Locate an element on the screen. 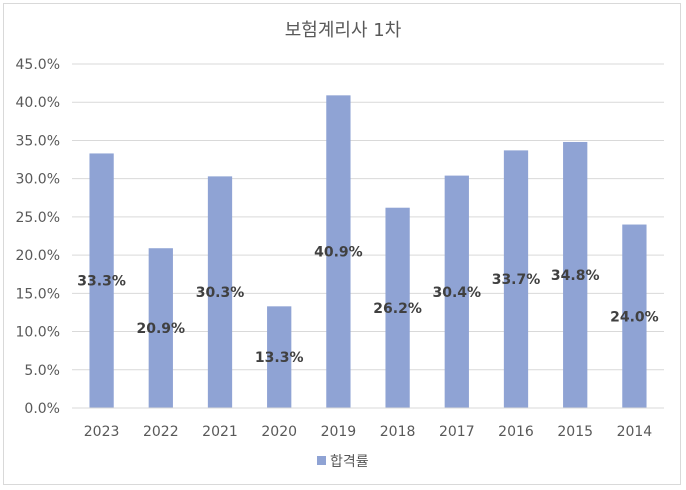 The image size is (686, 490). data-label-2020: 13.3% is located at coordinates (279, 358).